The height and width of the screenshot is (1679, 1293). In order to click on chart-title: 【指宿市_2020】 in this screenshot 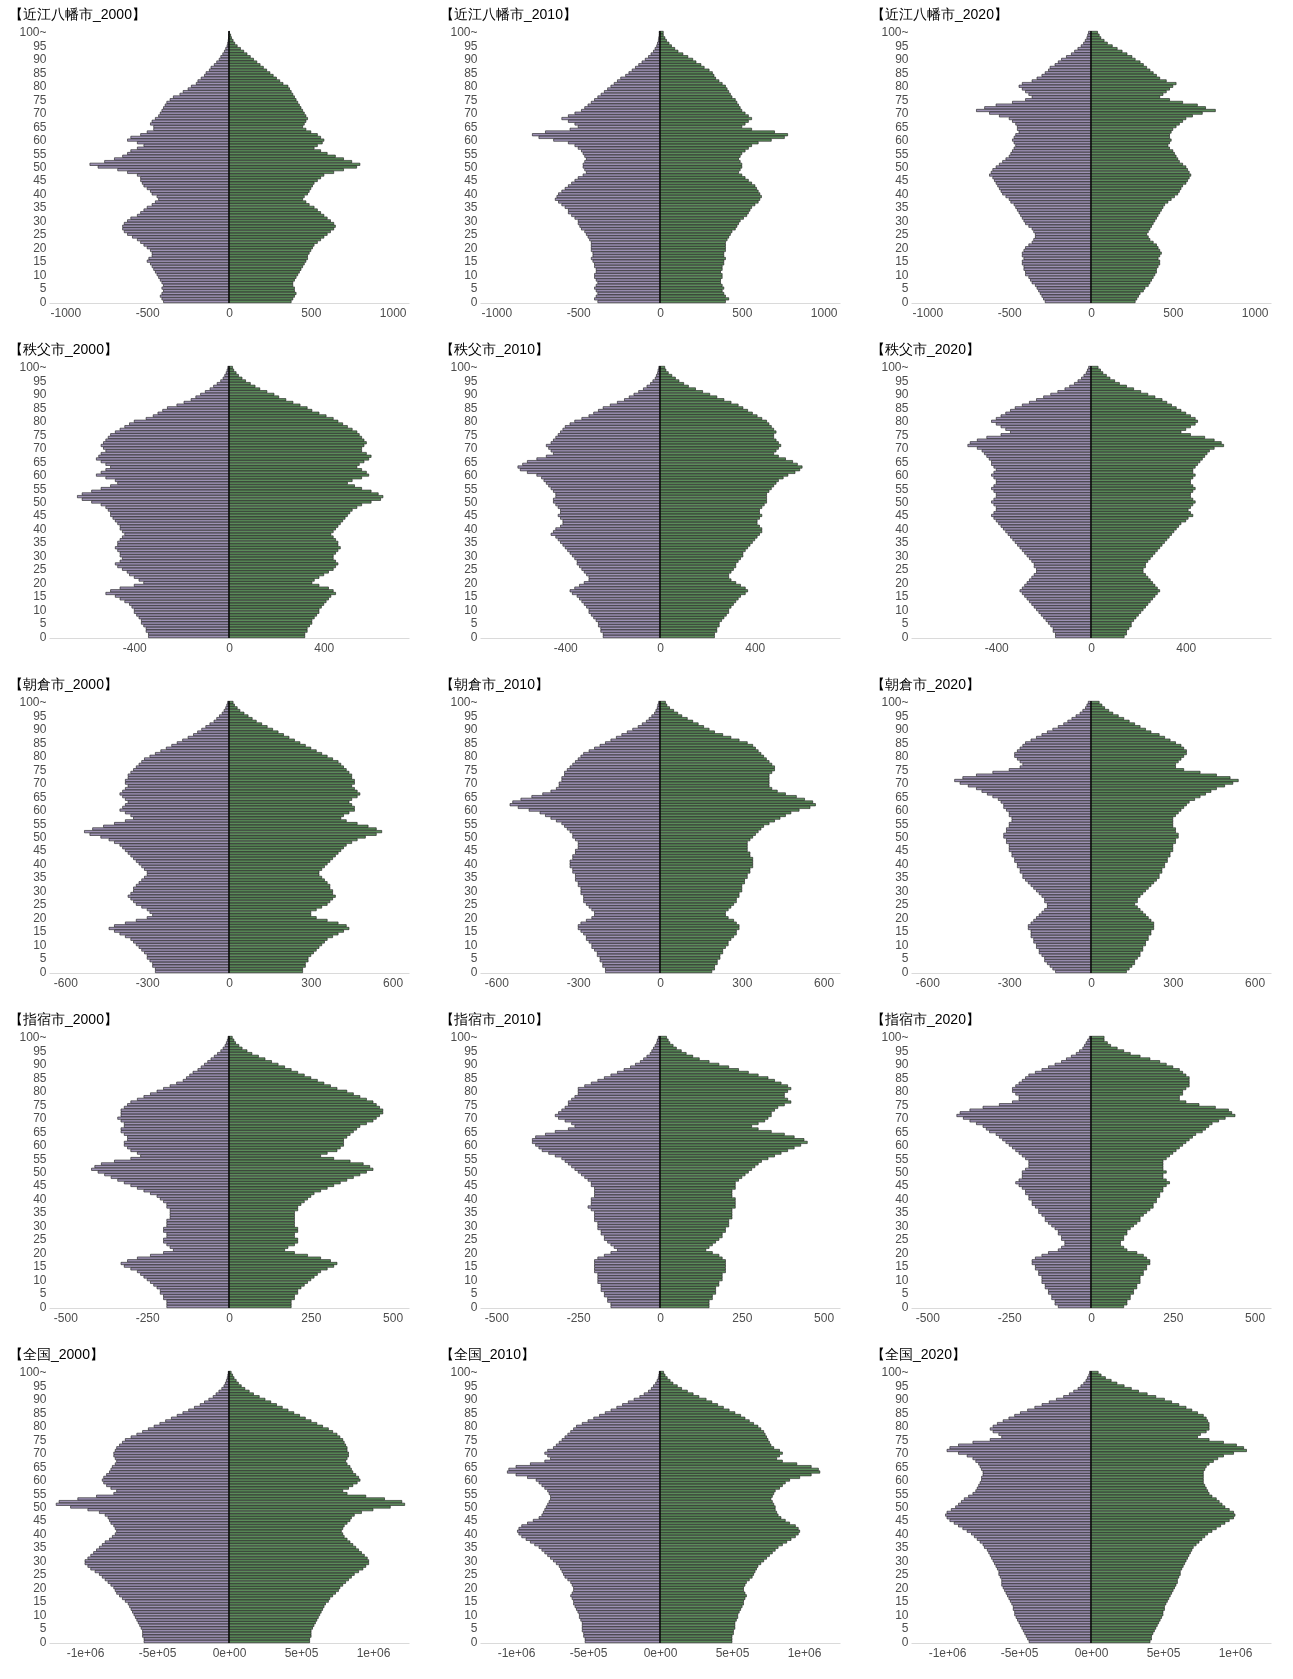, I will do `click(925, 1018)`.